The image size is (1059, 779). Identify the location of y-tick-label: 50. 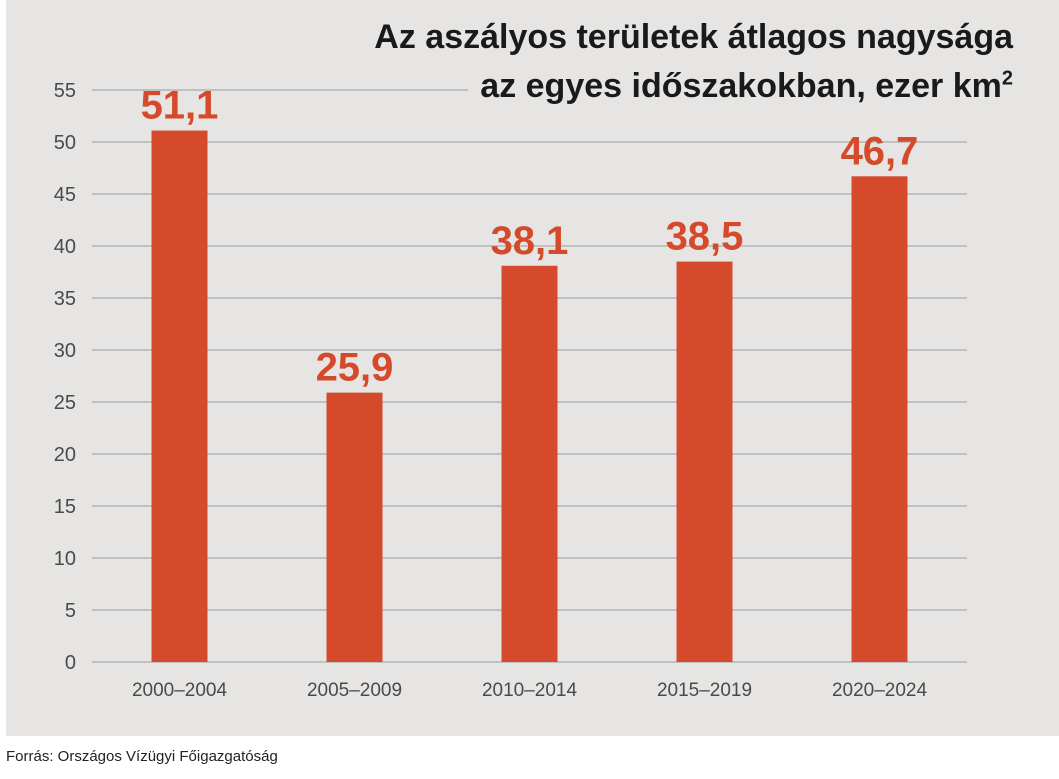
(65, 143).